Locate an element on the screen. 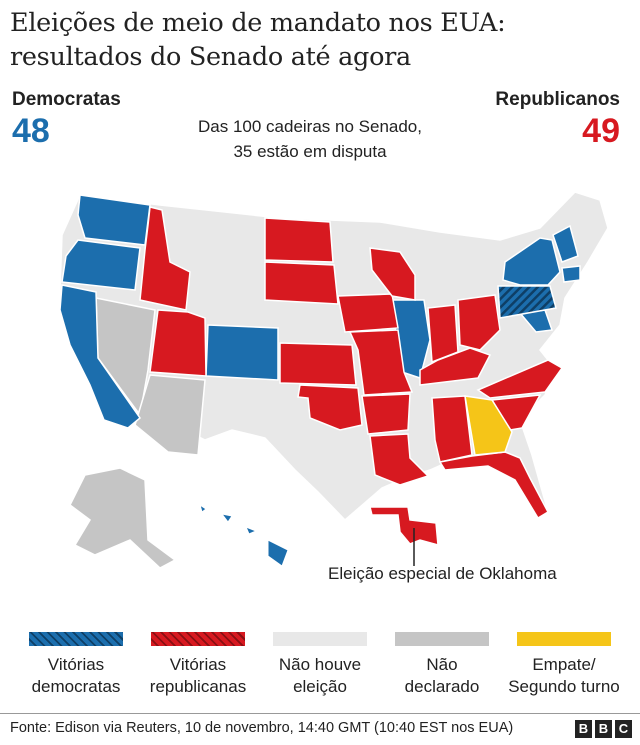 The image size is (640, 745). legend-label-tie-line2: Segundo turno is located at coordinates (564, 686).